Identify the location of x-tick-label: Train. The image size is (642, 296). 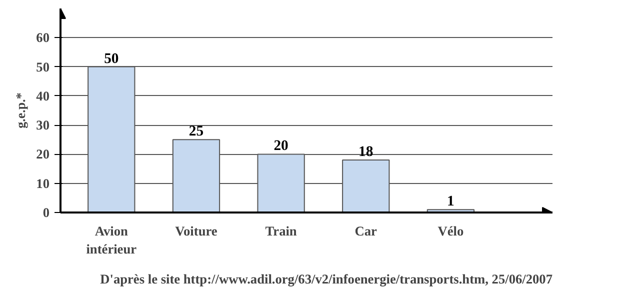
(281, 231).